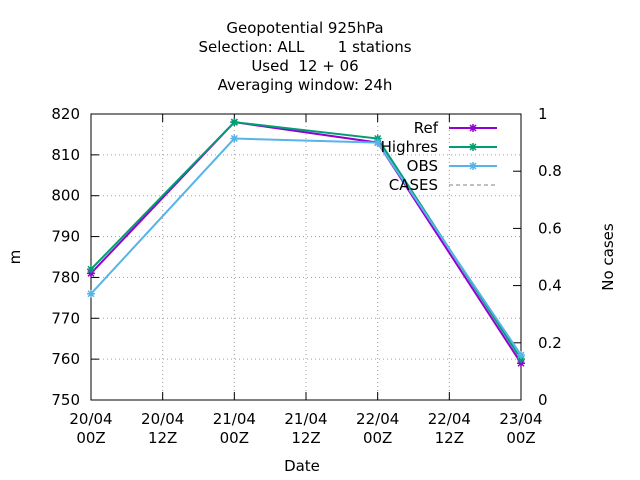  Describe the element at coordinates (65, 318) in the screenshot. I see `y-tick-label: 770` at that location.